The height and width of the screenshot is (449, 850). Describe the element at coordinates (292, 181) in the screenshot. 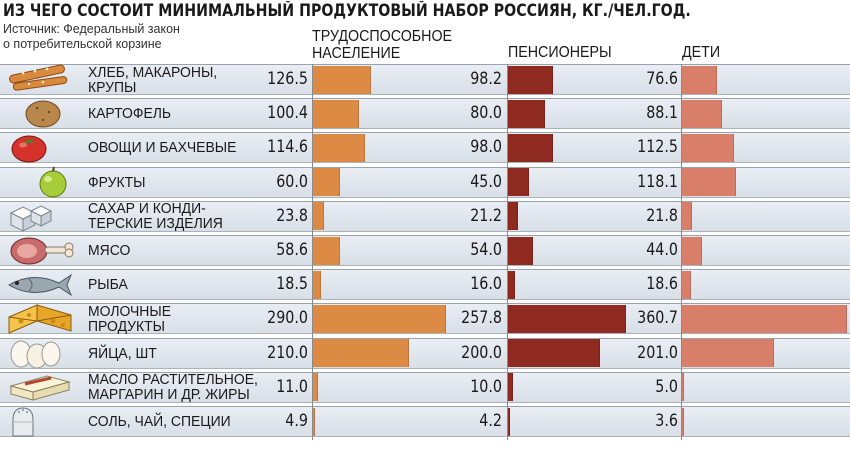

I see `value-label-working: 60.0` at that location.